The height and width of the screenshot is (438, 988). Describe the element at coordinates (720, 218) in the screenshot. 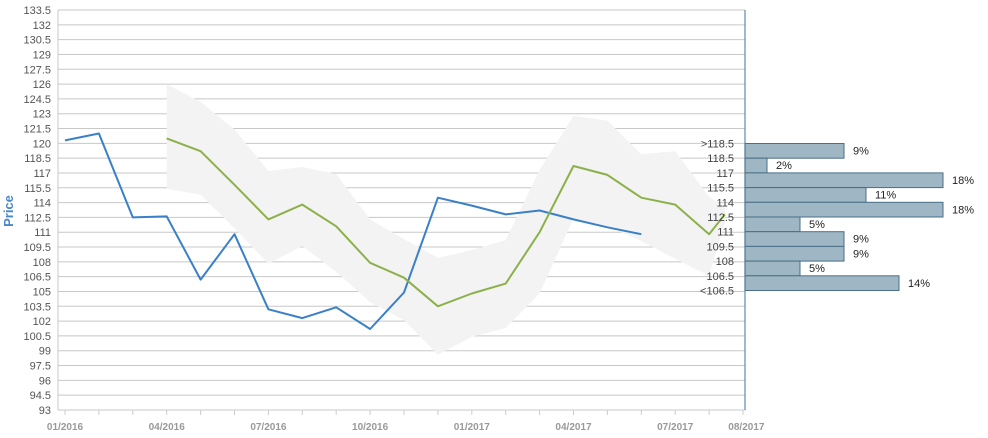

I see `histogram-bin-label: 112.5` at that location.